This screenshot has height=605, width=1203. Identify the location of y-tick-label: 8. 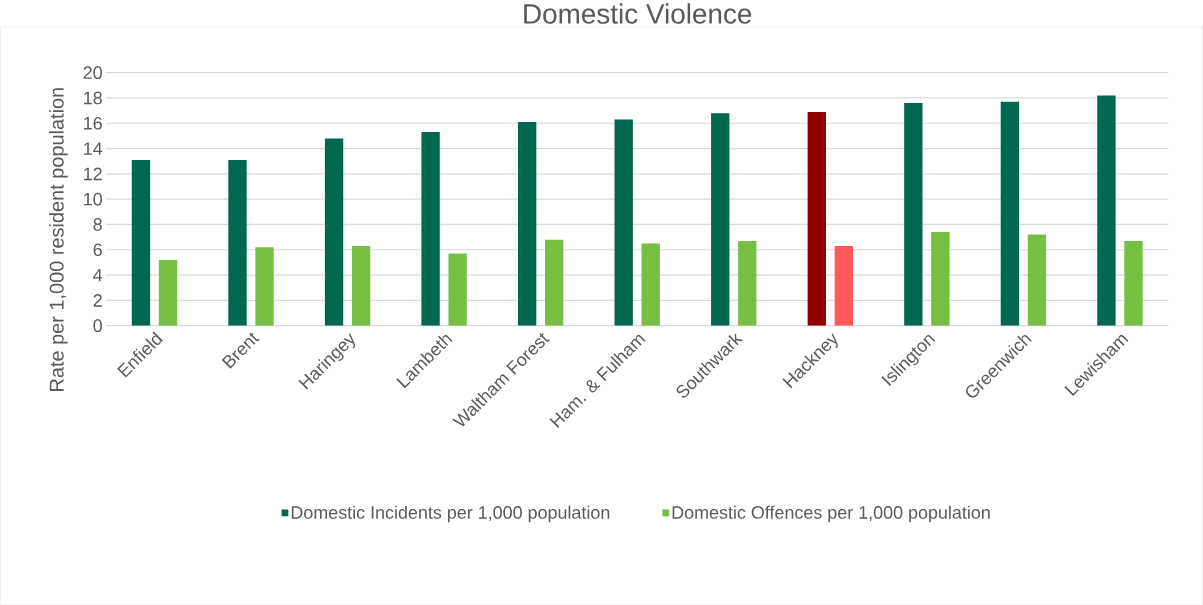
(97, 224).